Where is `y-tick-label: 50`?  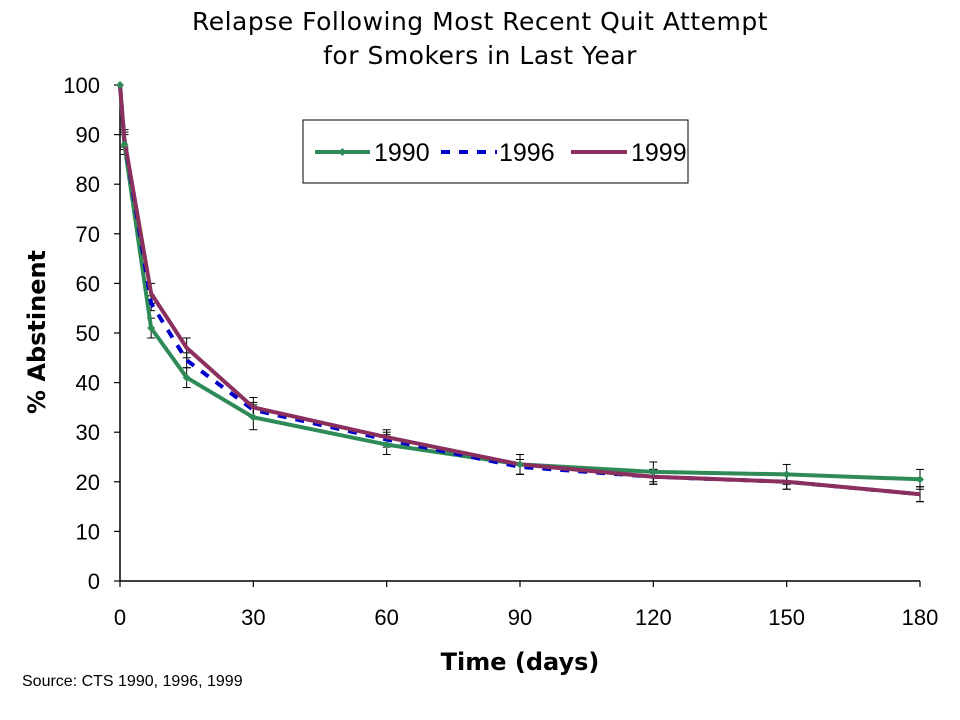 y-tick-label: 50 is located at coordinates (88, 333).